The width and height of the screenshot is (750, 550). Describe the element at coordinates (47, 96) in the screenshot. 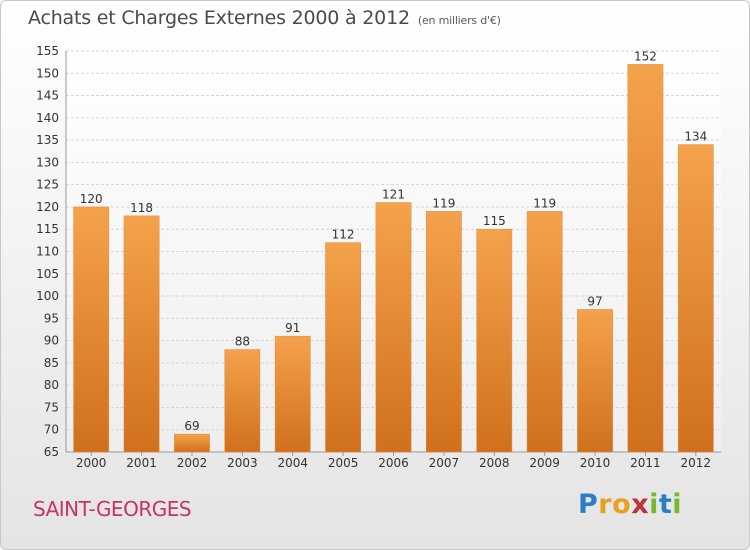

I see `y-tick-label: 145` at that location.